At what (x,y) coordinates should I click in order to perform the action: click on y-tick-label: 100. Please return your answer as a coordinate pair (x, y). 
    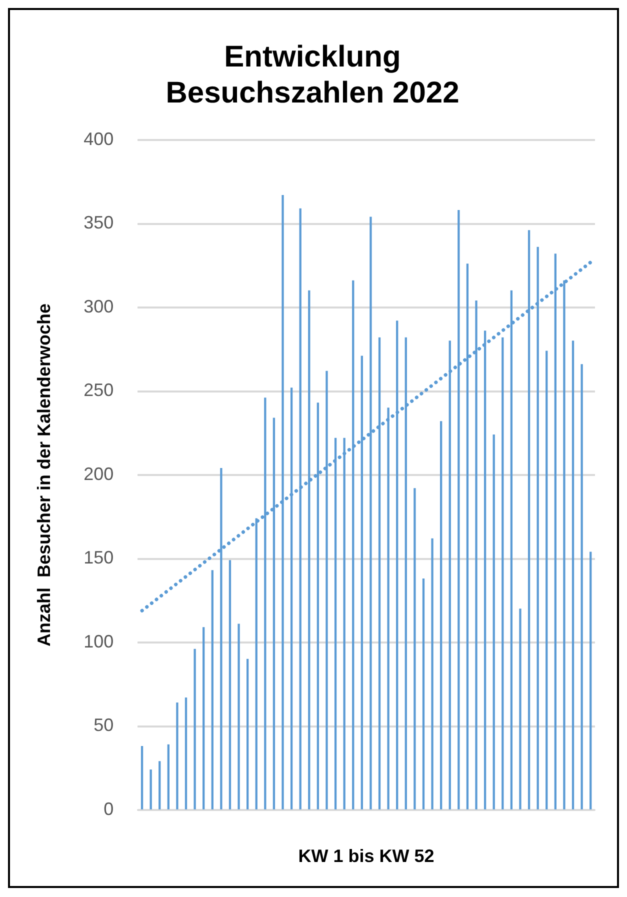
    Looking at the image, I should click on (99, 641).